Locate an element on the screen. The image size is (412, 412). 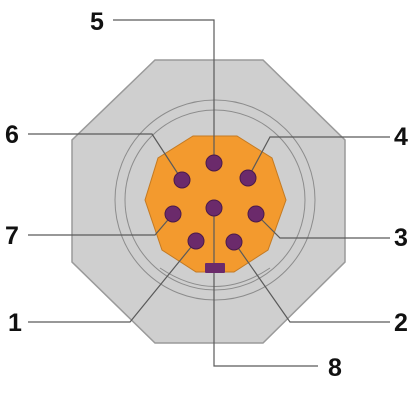
contact-pins is located at coordinates (214, 202).